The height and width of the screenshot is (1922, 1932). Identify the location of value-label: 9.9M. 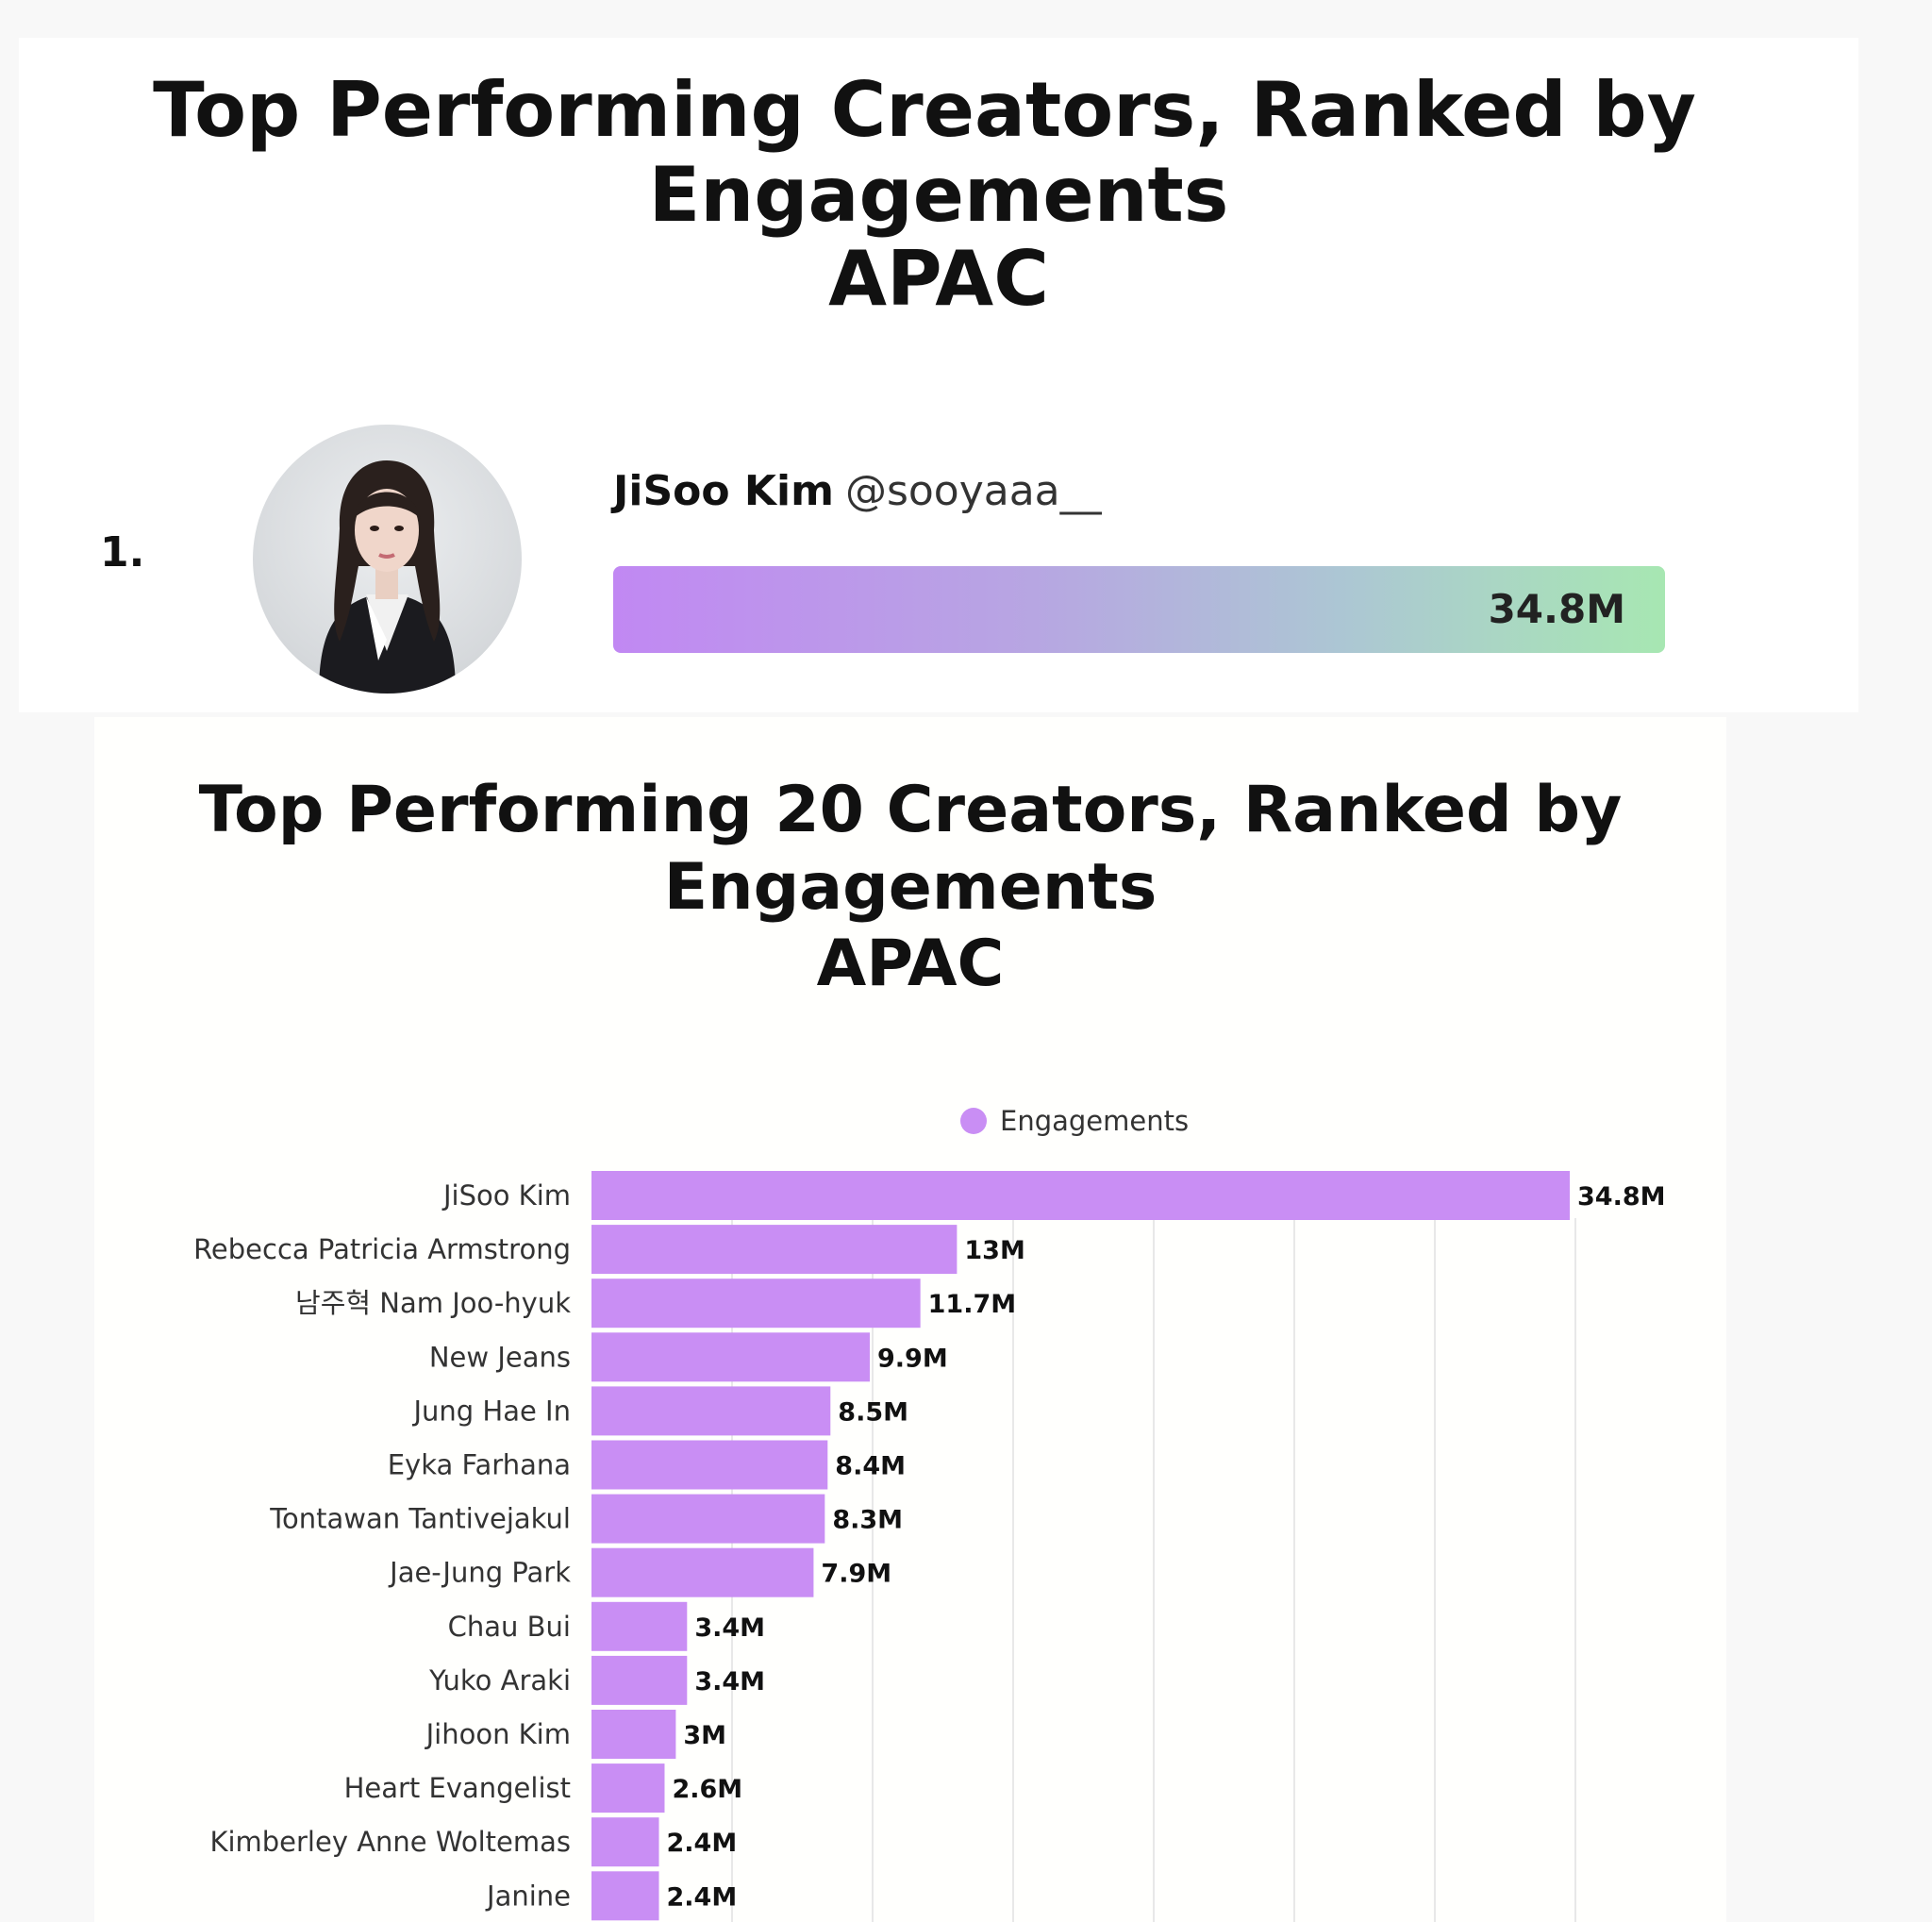
(913, 1358).